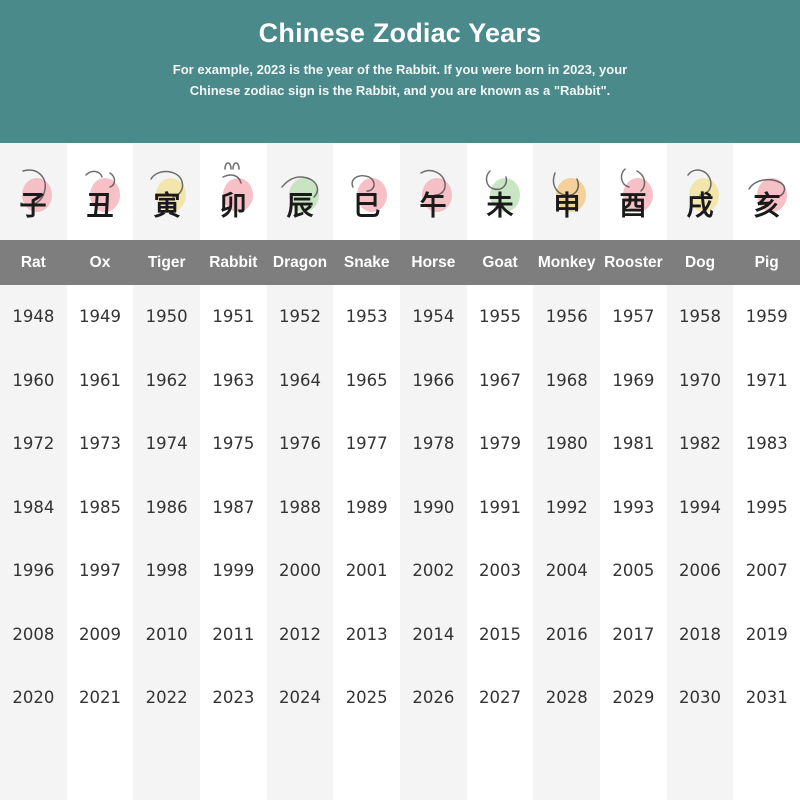 The width and height of the screenshot is (800, 800). What do you see at coordinates (633, 635) in the screenshot?
I see `year-cell: 2017` at bounding box center [633, 635].